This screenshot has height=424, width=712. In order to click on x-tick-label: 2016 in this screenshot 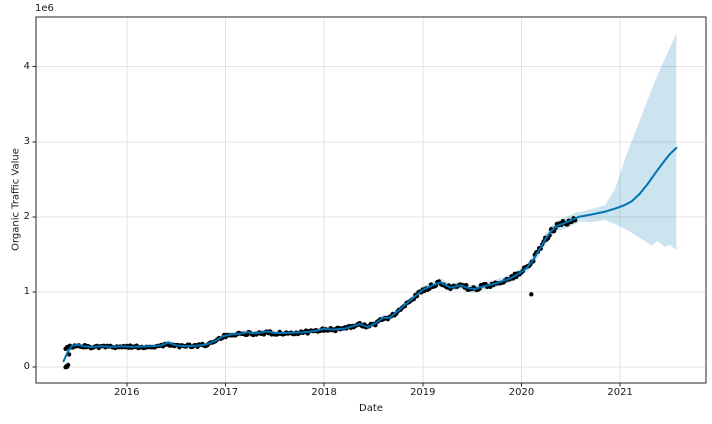, I will do `click(127, 392)`.